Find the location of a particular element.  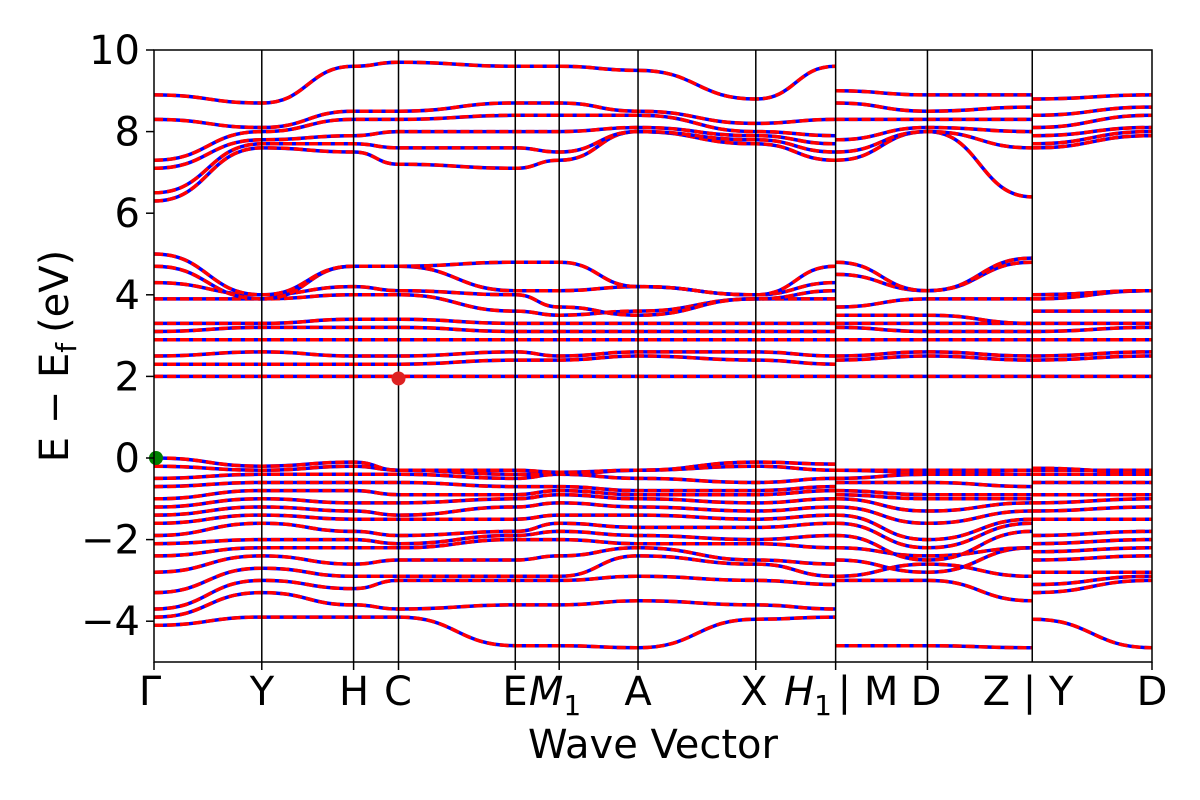

band-7-seg-0-blue is located at coordinates (495, 529).